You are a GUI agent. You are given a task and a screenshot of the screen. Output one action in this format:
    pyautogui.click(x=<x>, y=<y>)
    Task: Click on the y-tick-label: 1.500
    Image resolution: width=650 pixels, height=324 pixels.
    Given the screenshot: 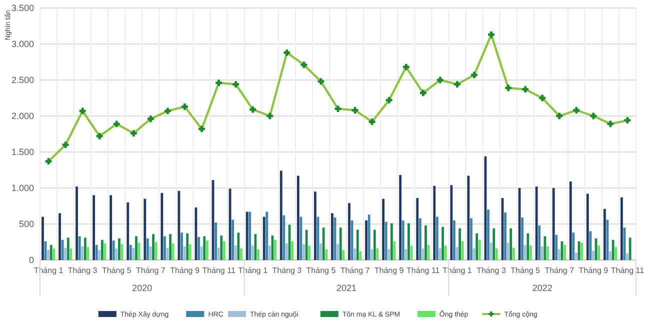 What is the action you would take?
    pyautogui.click(x=22, y=152)
    